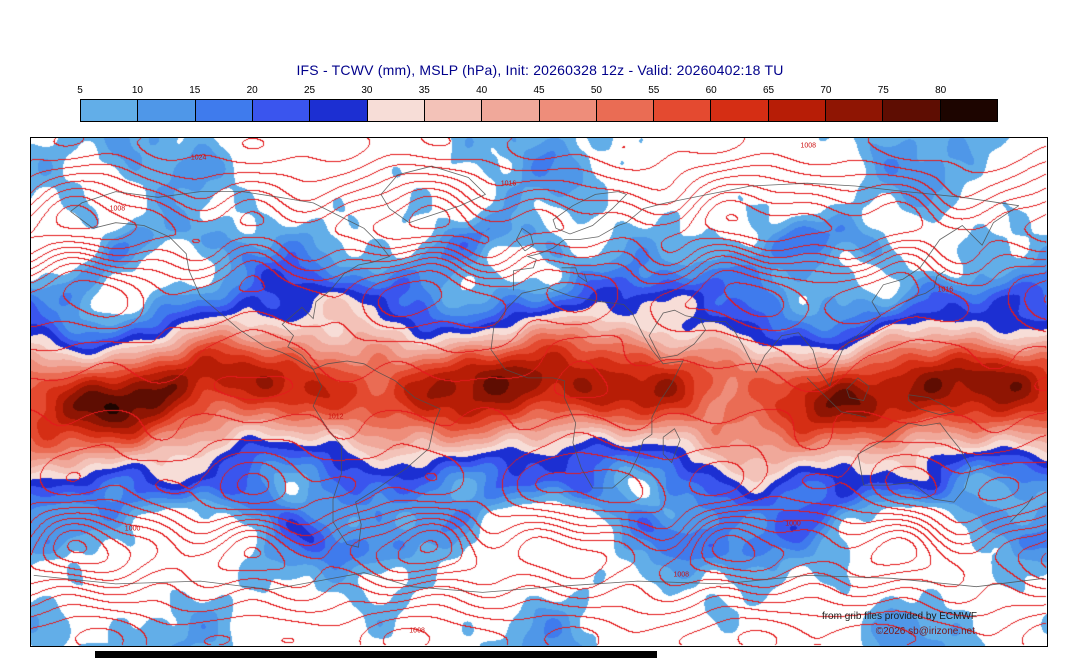 This screenshot has height=658, width=1080. What do you see at coordinates (711, 90) in the screenshot?
I see `colorbar-tick-label: 60` at bounding box center [711, 90].